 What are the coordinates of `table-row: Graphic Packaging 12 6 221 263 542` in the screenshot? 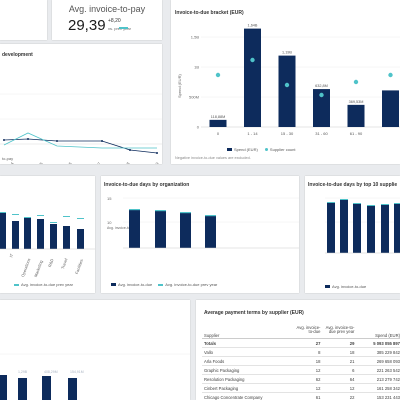 It's located at (301, 370).